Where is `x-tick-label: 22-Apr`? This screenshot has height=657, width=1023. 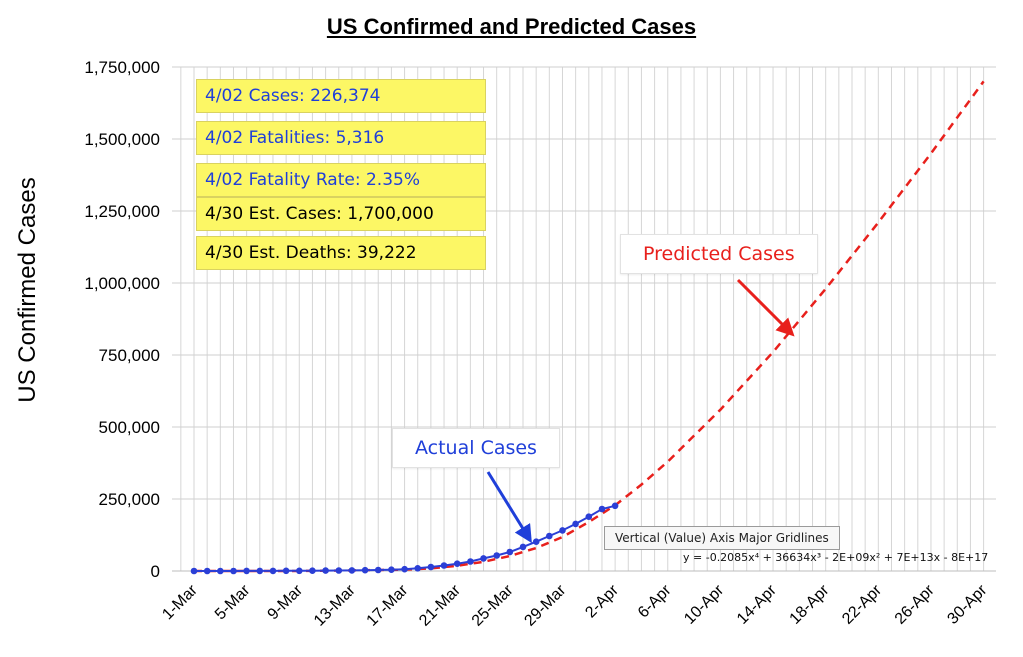
x-tick-label: 22-Apr is located at coordinates (862, 604).